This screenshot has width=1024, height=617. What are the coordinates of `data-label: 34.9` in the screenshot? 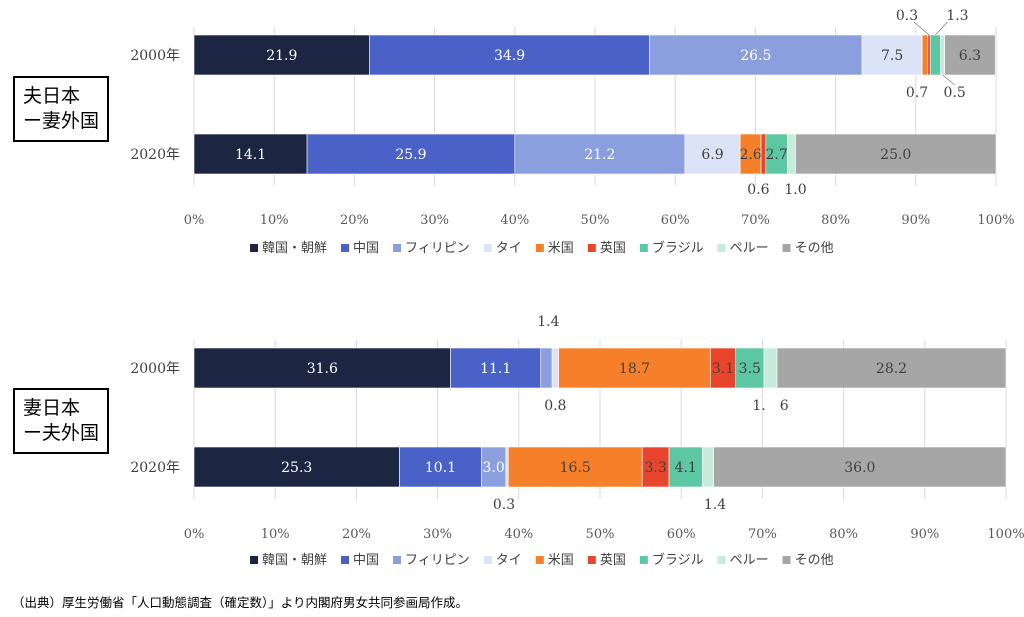 It's located at (509, 56).